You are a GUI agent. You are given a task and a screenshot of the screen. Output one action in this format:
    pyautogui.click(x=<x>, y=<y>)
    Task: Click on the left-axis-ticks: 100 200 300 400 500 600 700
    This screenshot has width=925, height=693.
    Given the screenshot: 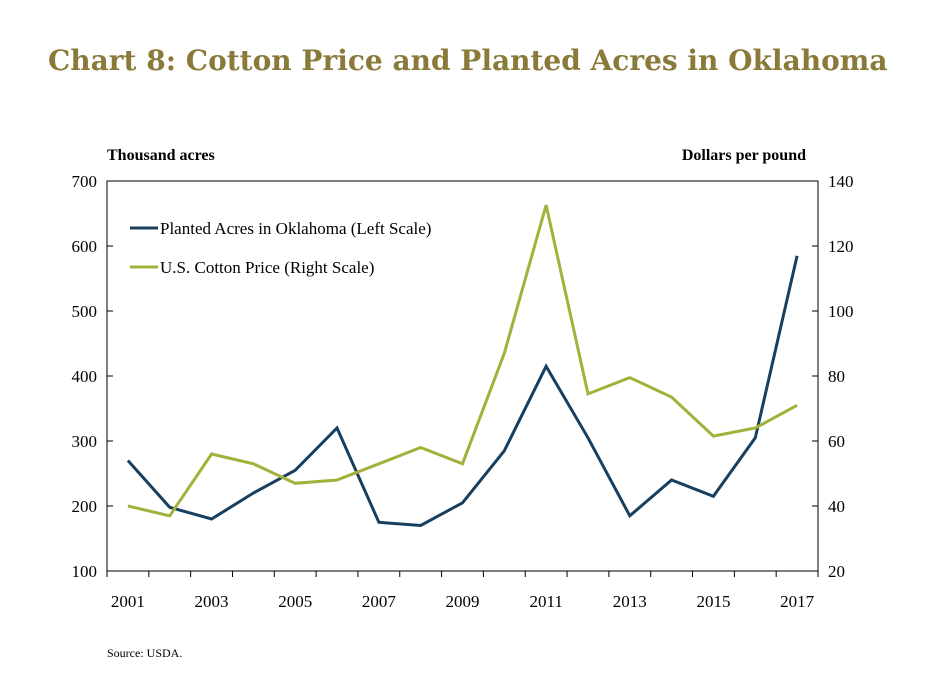 What is the action you would take?
    pyautogui.click(x=92, y=376)
    